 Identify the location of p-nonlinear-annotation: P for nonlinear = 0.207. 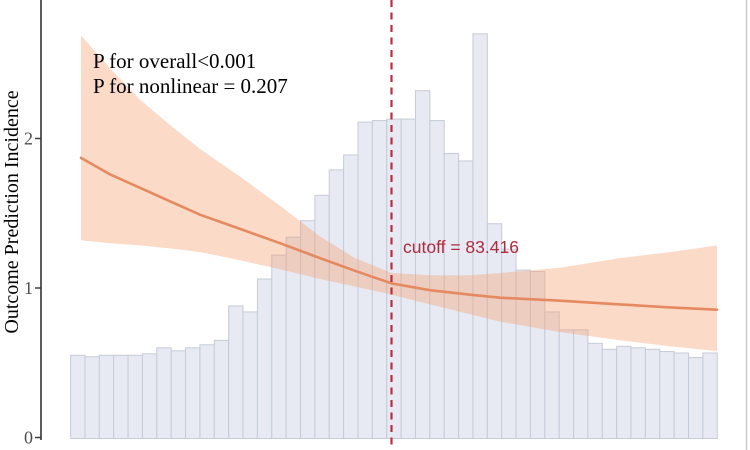
(190, 86).